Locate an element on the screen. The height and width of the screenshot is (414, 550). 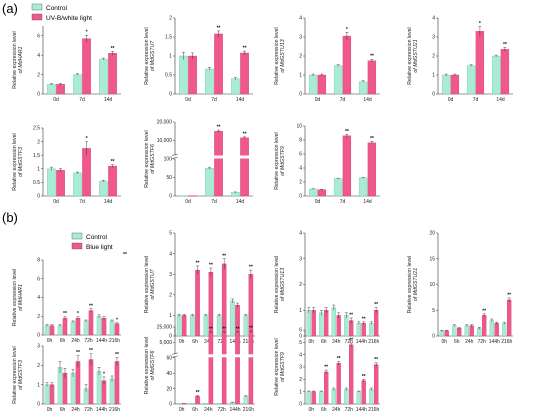
y-tick-label: 8 is located at coordinates (300, 141).